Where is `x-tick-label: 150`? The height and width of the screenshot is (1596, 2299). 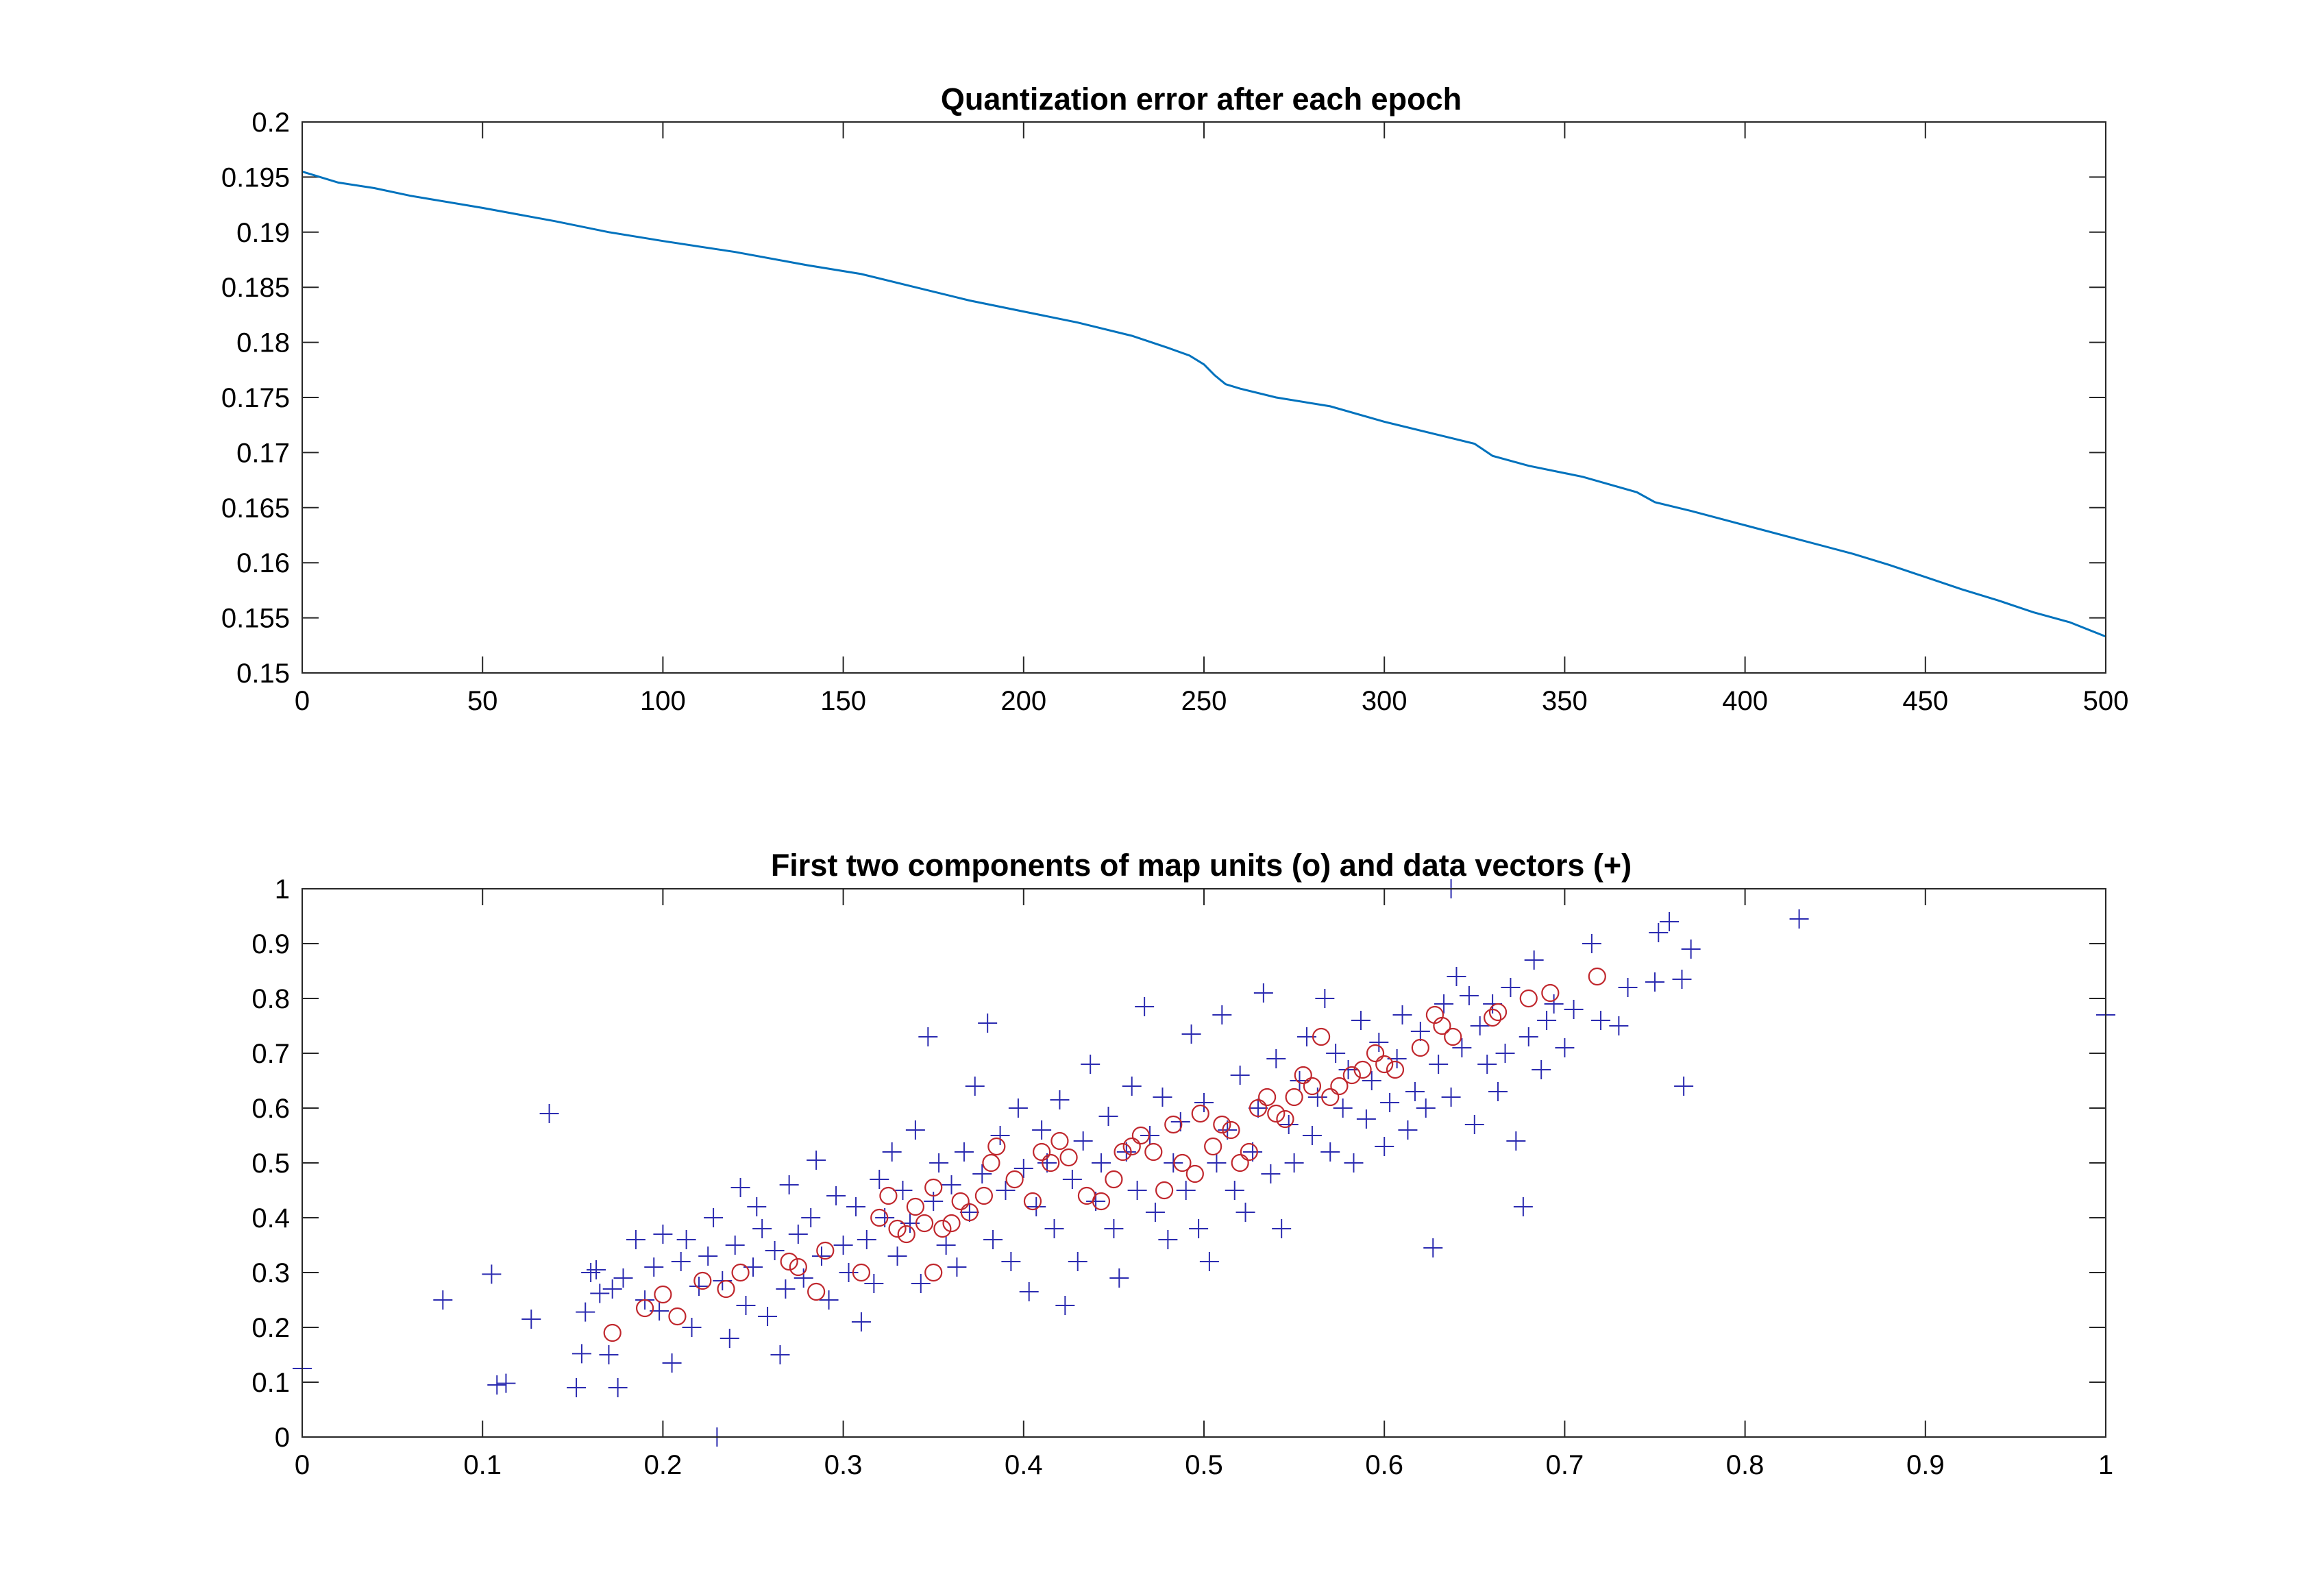
x-tick-label: 150 is located at coordinates (843, 701).